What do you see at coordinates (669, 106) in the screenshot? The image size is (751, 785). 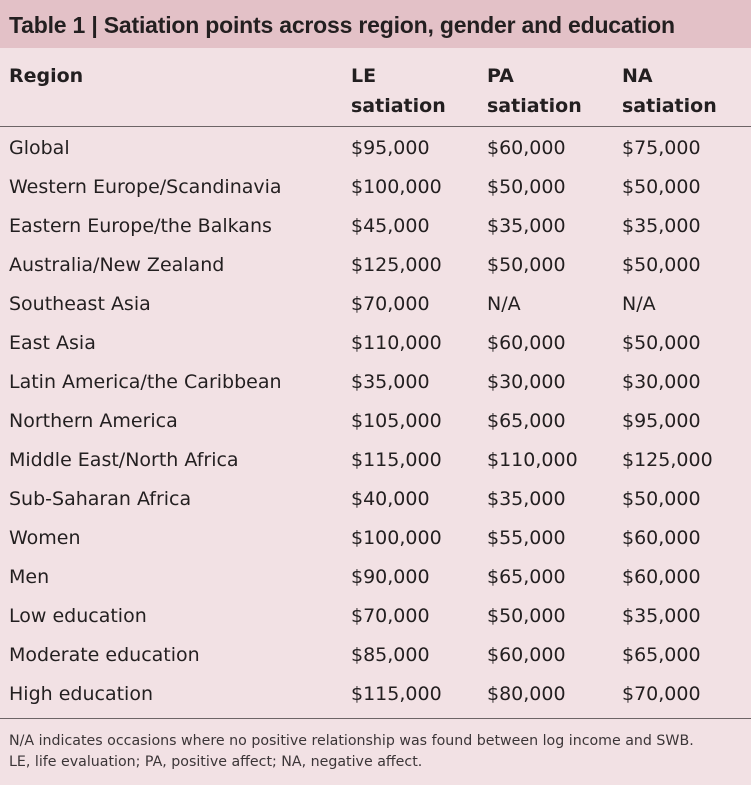 I see `header-na-line2: satiation` at bounding box center [669, 106].